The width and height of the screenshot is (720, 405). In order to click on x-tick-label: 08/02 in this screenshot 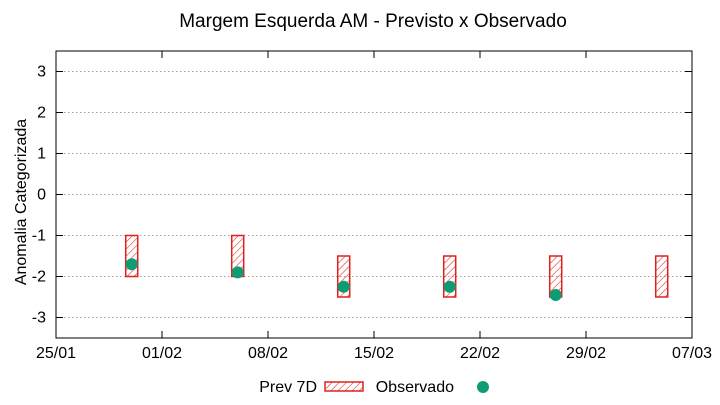, I will do `click(268, 353)`.